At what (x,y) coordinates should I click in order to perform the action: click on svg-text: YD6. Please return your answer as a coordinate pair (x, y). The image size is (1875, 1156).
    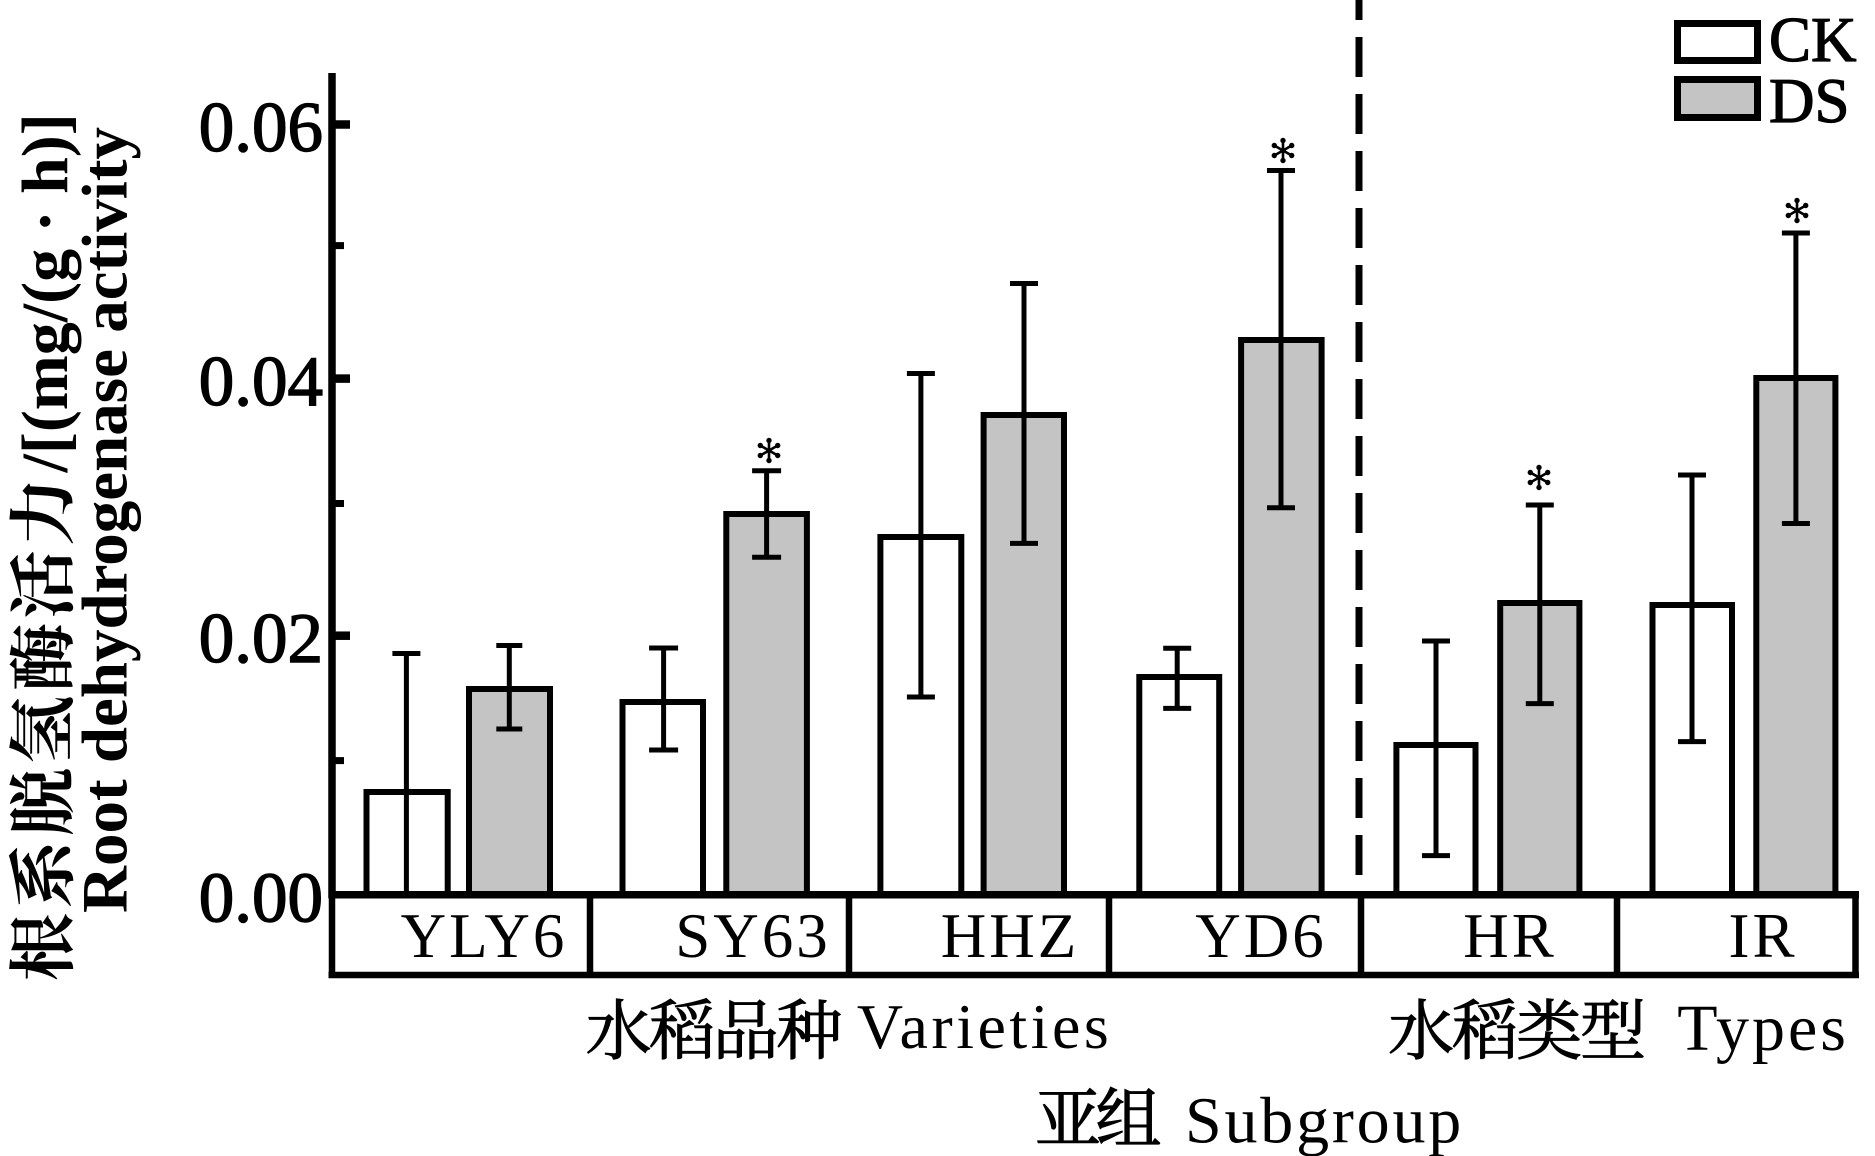
    Looking at the image, I should click on (1261, 936).